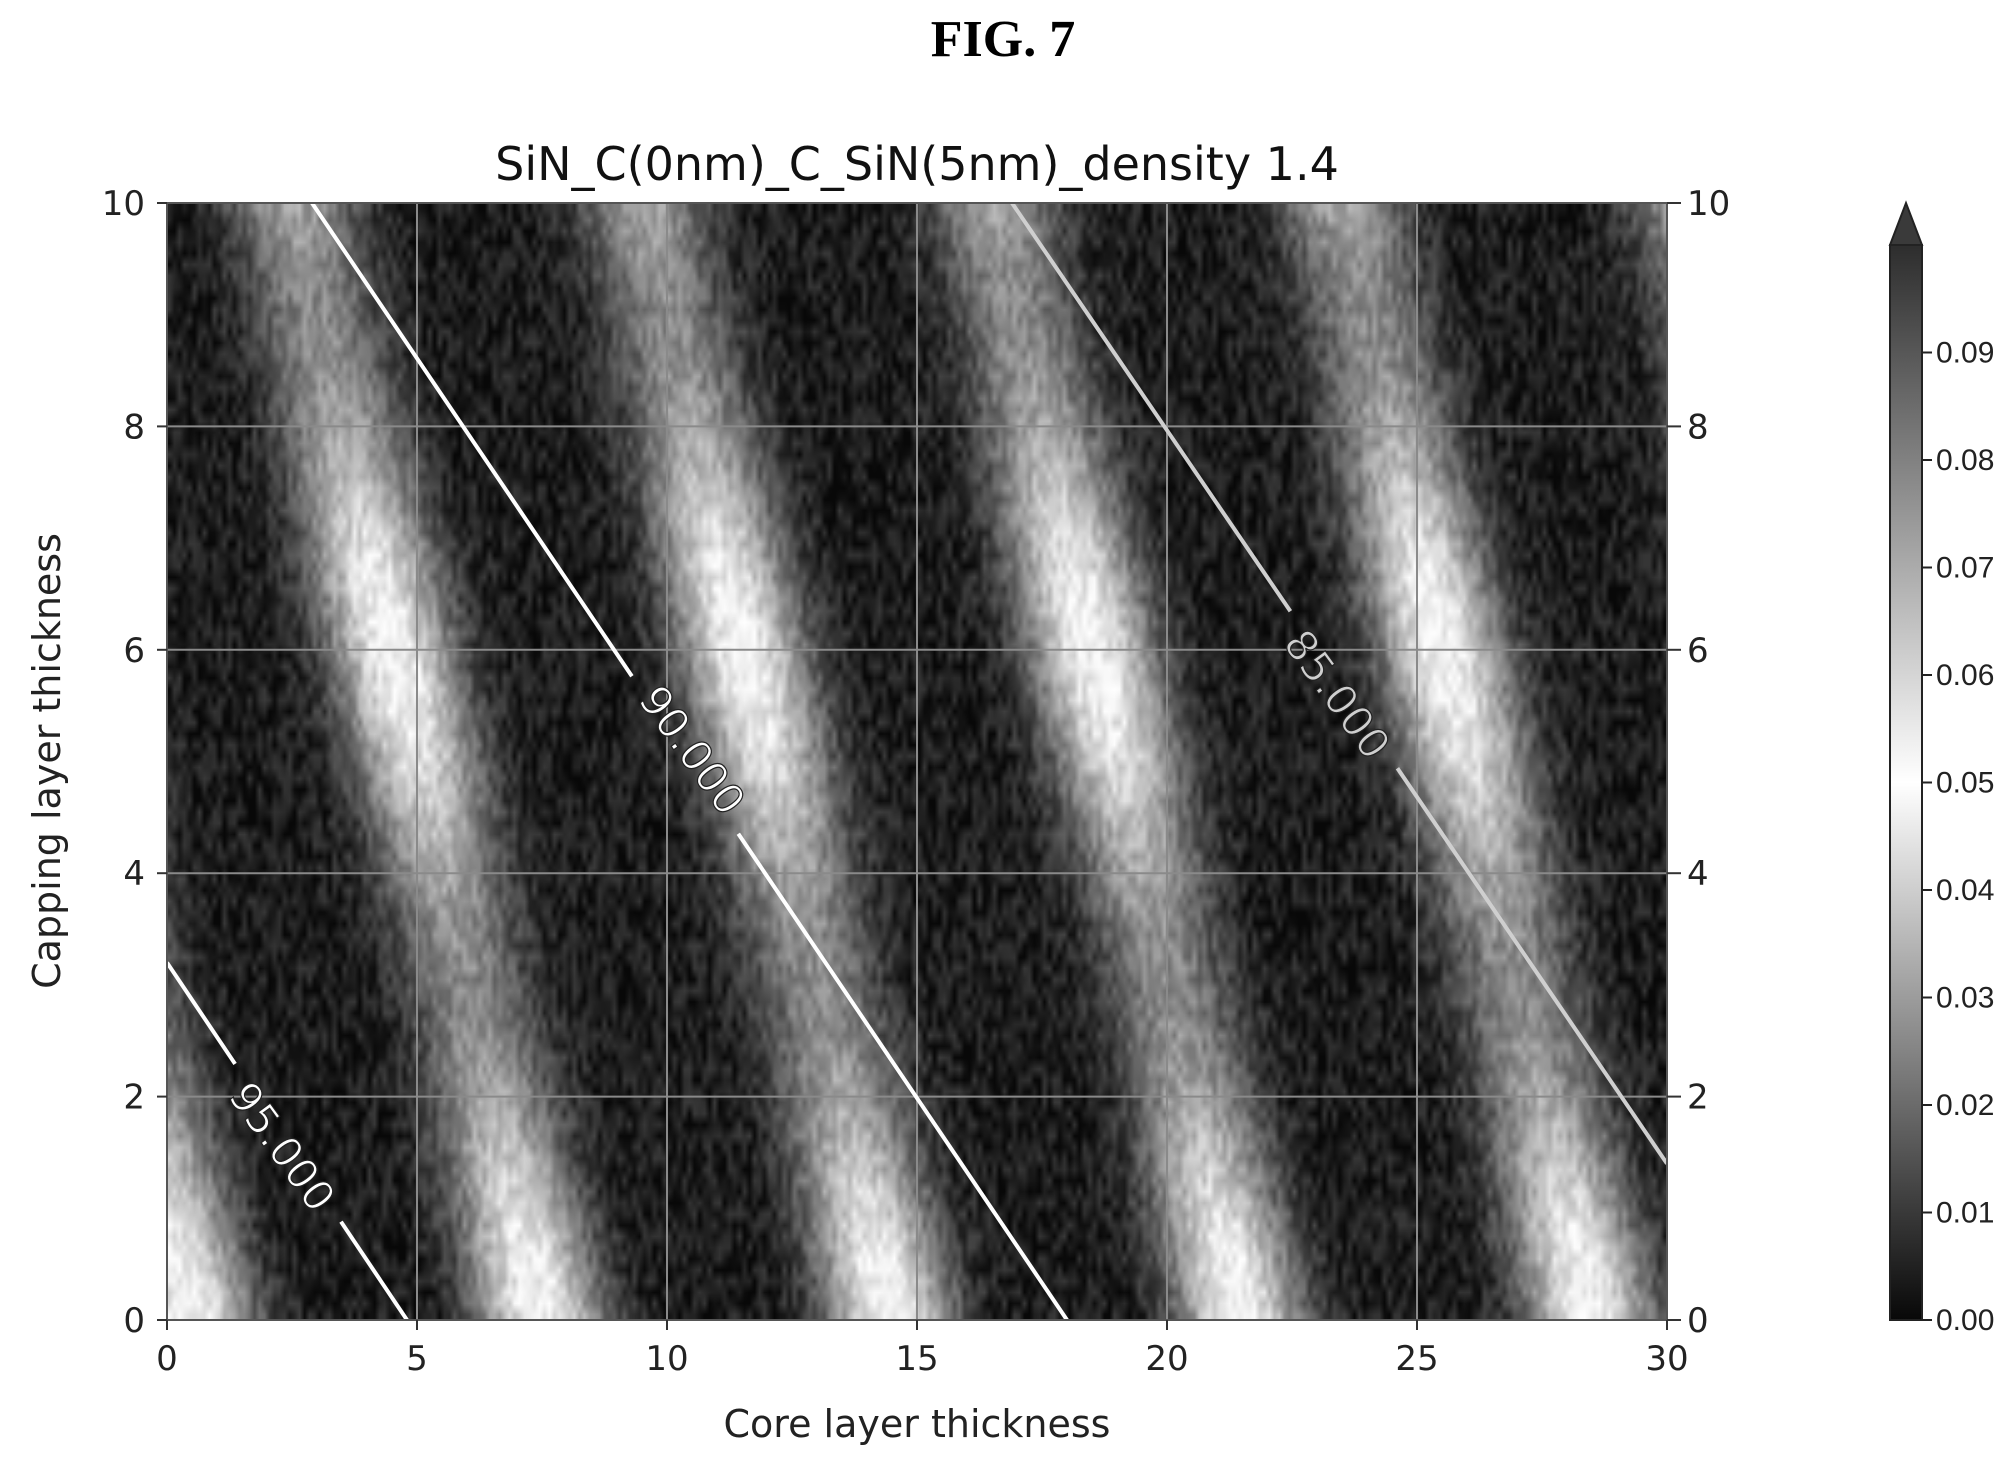 Image resolution: width=2007 pixels, height=1466 pixels. I want to click on y-axis-ticks: 0 2 4 6 8 10, so click(134, 762).